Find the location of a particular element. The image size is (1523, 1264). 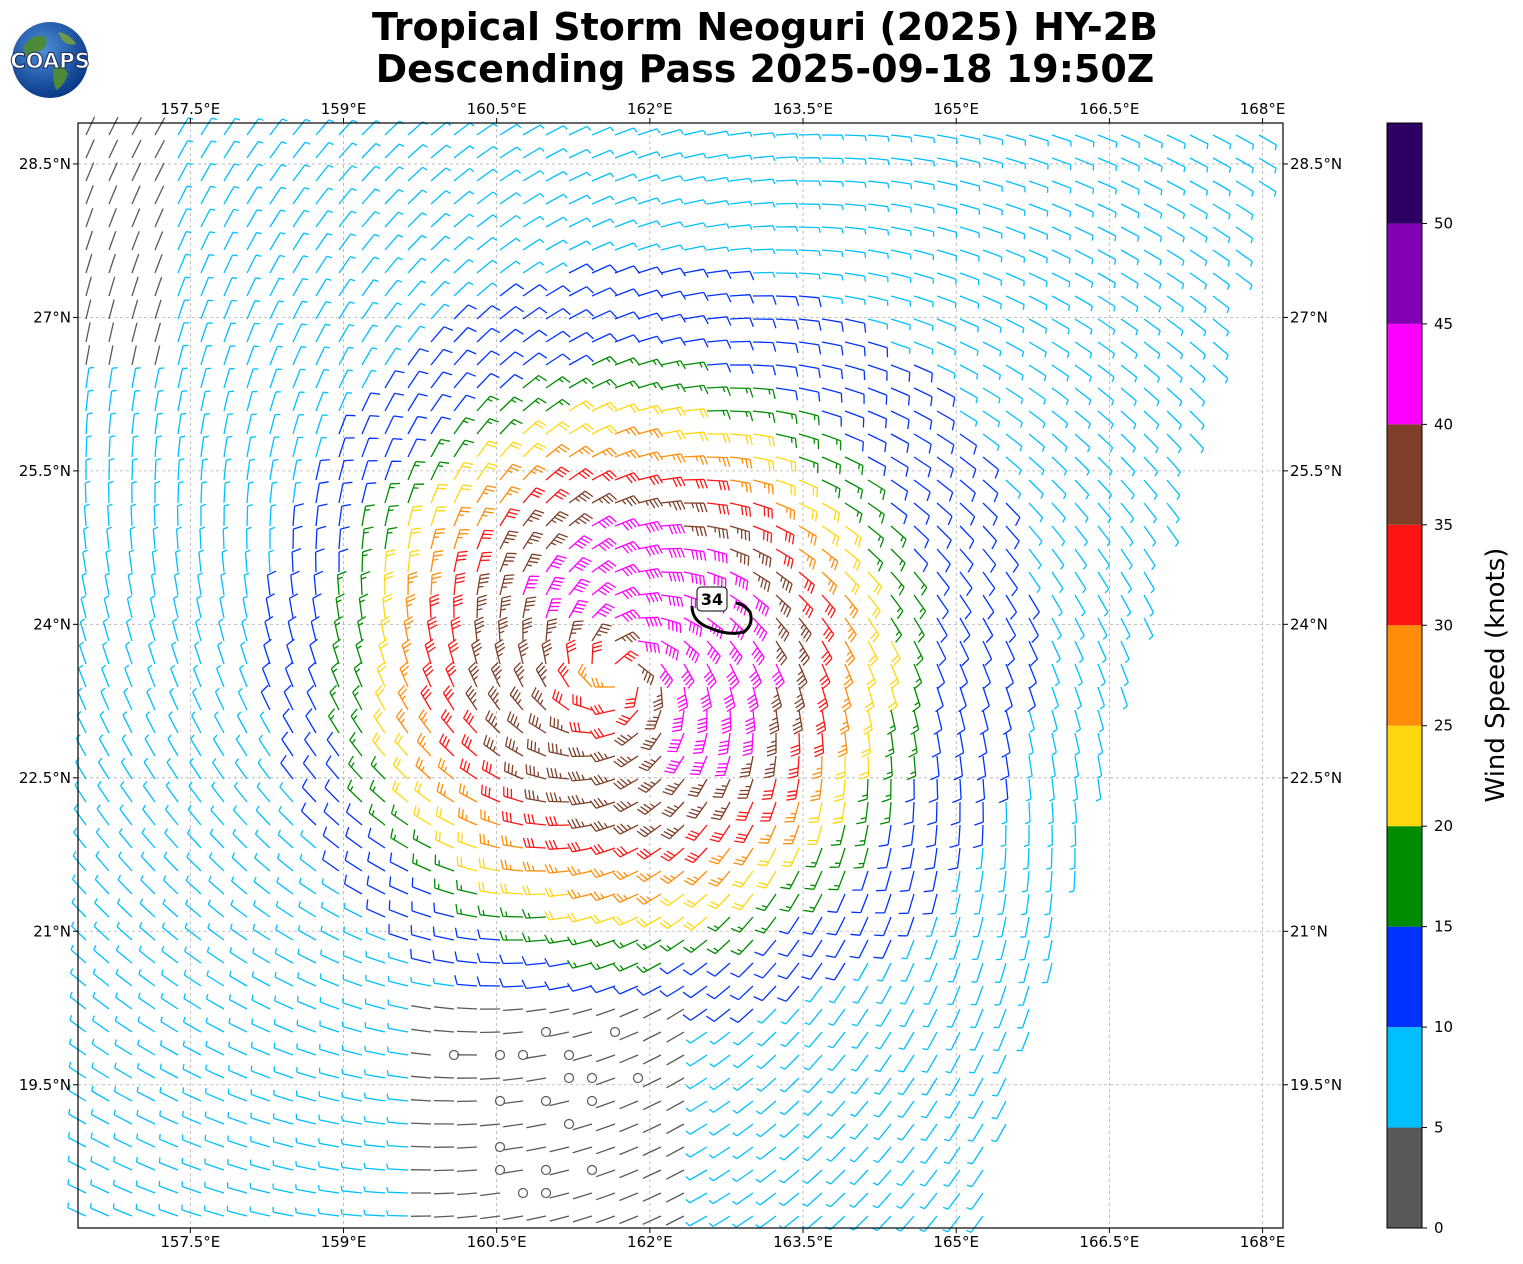

lat-tick-left: 19.5°N is located at coordinates (45, 1085).